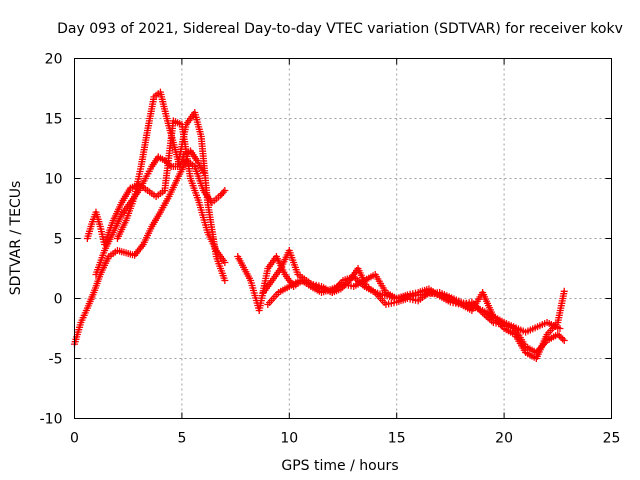 The width and height of the screenshot is (640, 480). Describe the element at coordinates (612, 439) in the screenshot. I see `x-tick-label: 25` at that location.